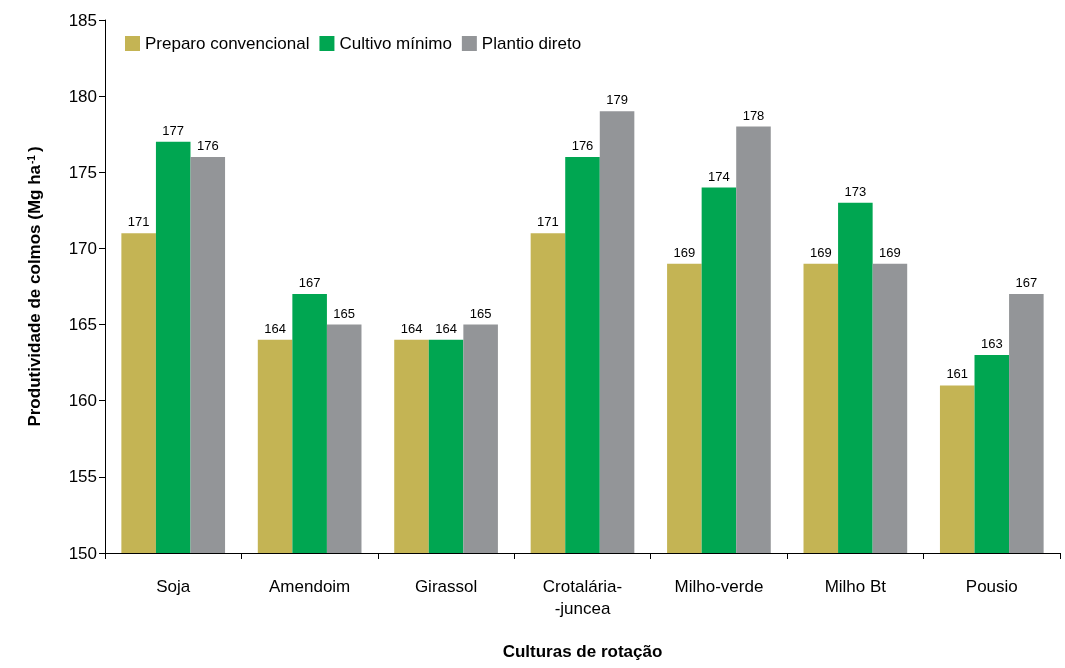 Image resolution: width=1065 pixels, height=668 pixels. What do you see at coordinates (173, 130) in the screenshot?
I see `data-label: 177` at bounding box center [173, 130].